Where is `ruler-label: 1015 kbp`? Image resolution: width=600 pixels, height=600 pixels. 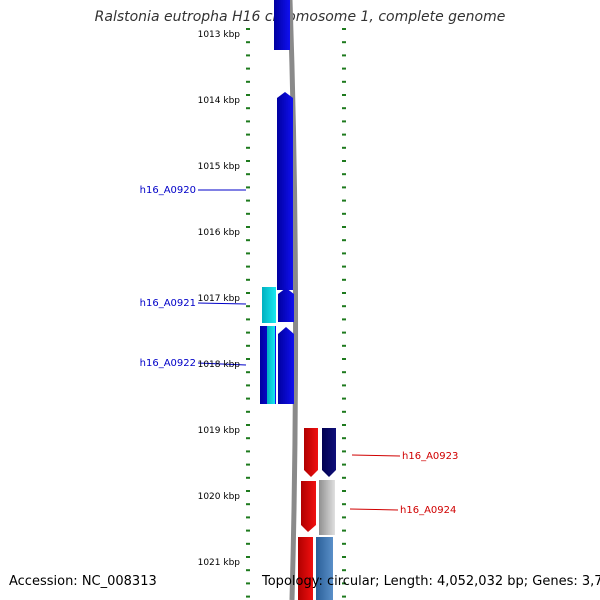
ruler-label: 1015 kbp is located at coordinates (219, 167).